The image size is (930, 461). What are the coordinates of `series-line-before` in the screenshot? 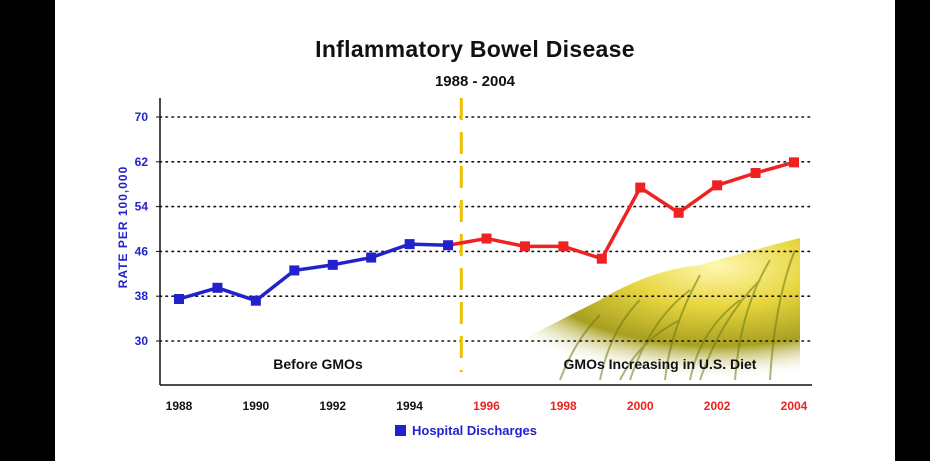 It's located at (313, 272).